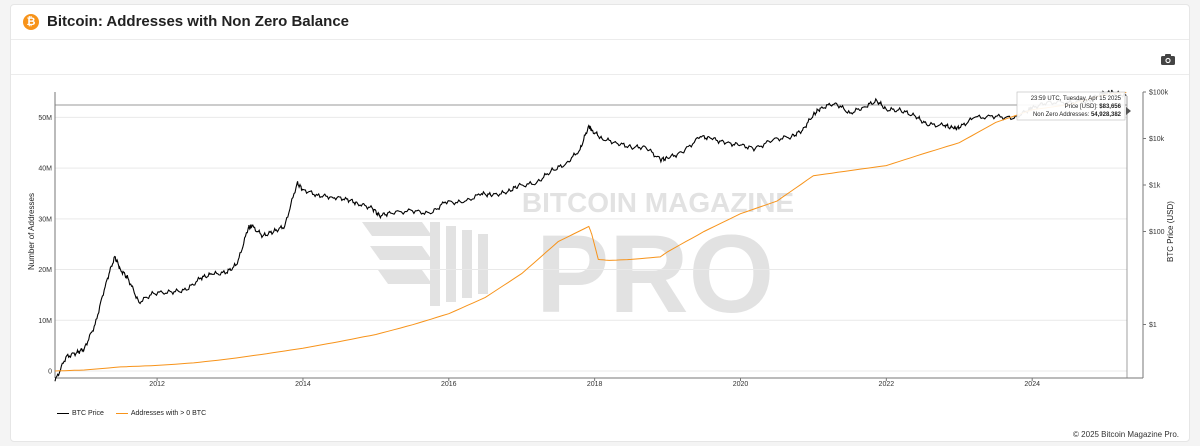  Describe the element at coordinates (595, 384) in the screenshot. I see `x-tick-label: 2018` at that location.